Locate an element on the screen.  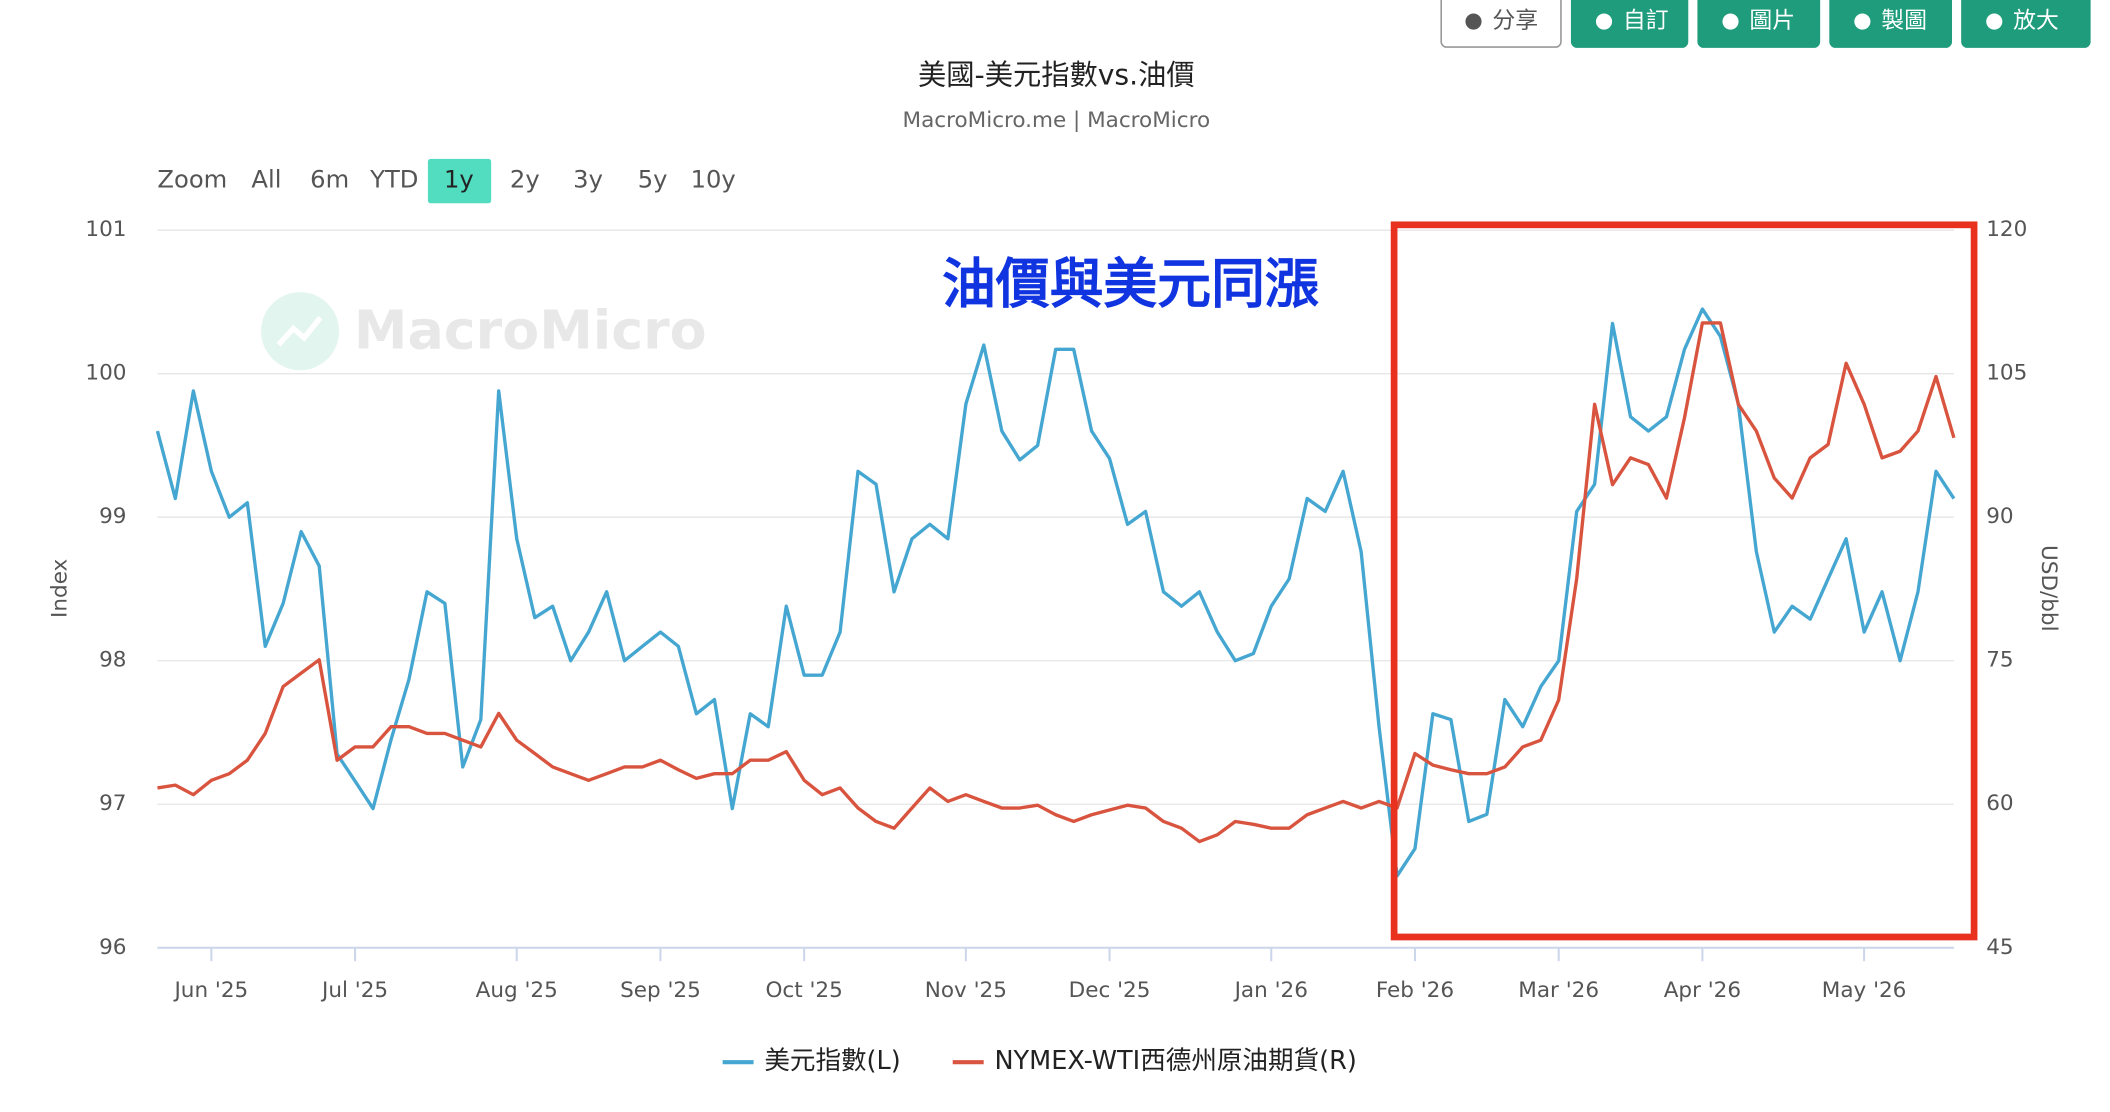
chart-title: 美國-美元指數vs.油價 is located at coordinates (1056, 75).